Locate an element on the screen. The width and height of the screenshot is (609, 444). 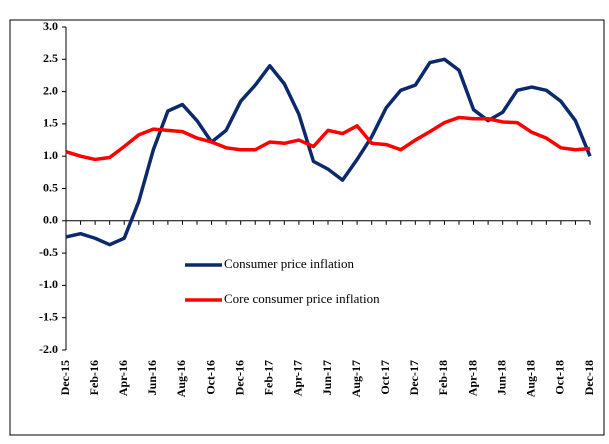
y-tick-label: 0.0 is located at coordinates (50, 220).